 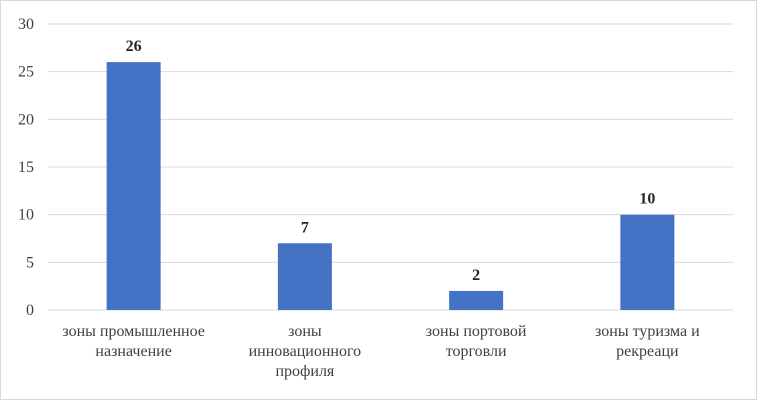 I want to click on y-tick-label: 25, so click(x=26, y=72).